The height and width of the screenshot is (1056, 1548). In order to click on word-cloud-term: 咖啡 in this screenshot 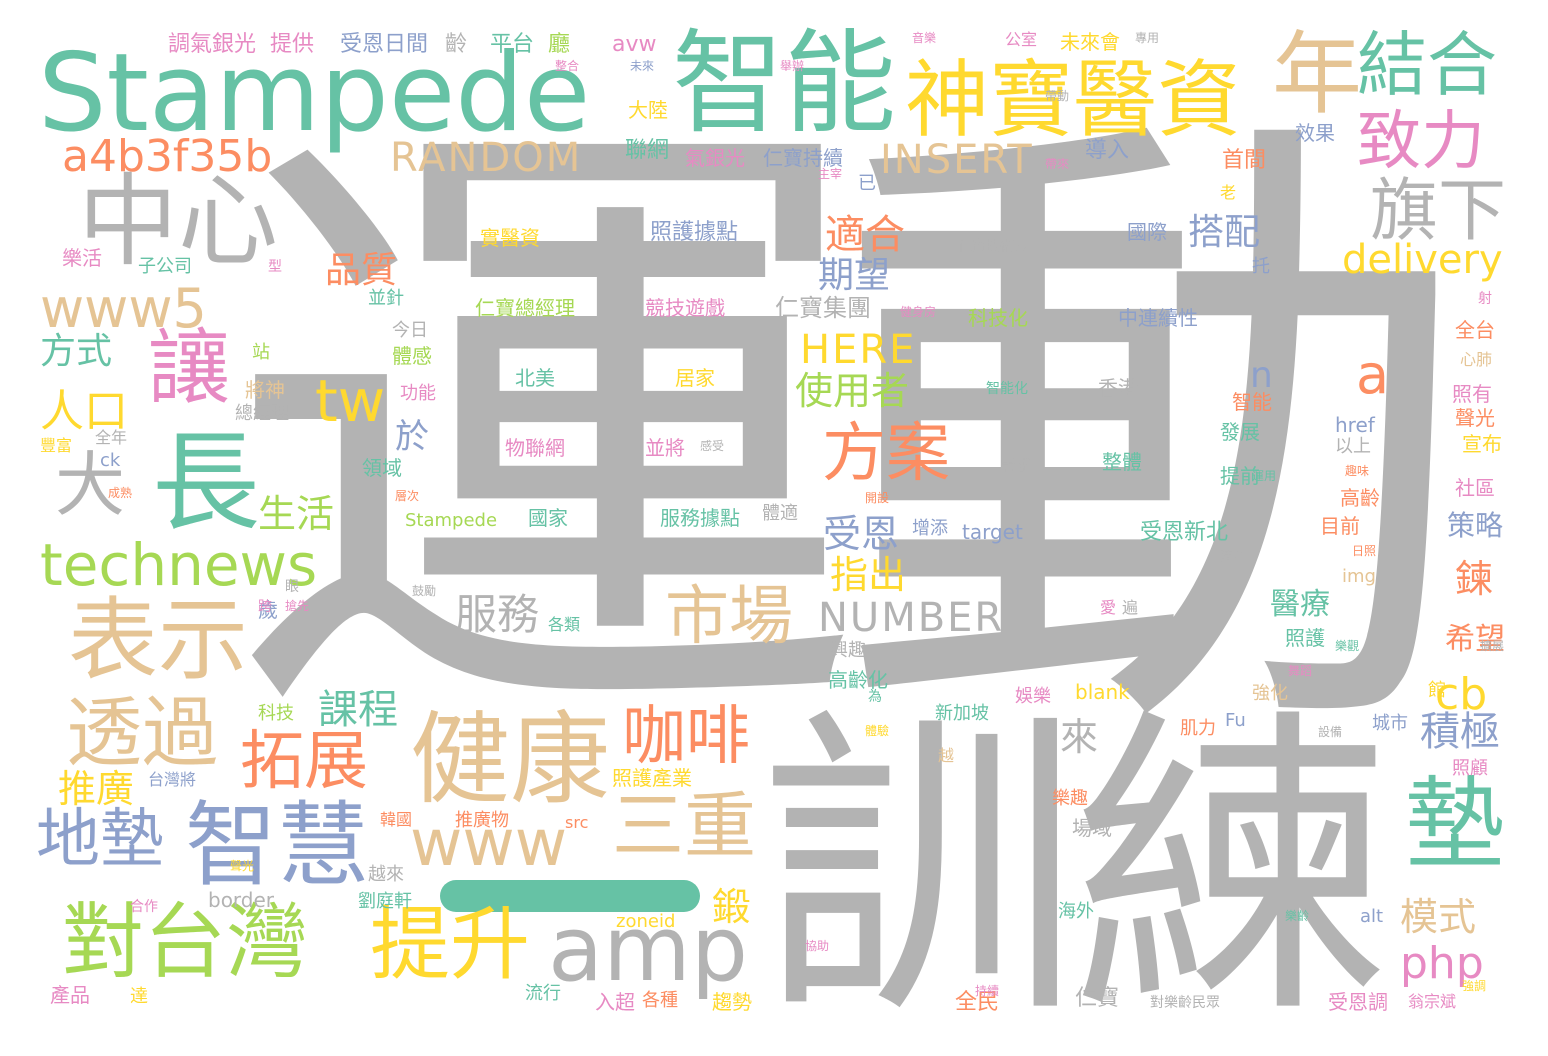, I will do `click(686, 737)`.